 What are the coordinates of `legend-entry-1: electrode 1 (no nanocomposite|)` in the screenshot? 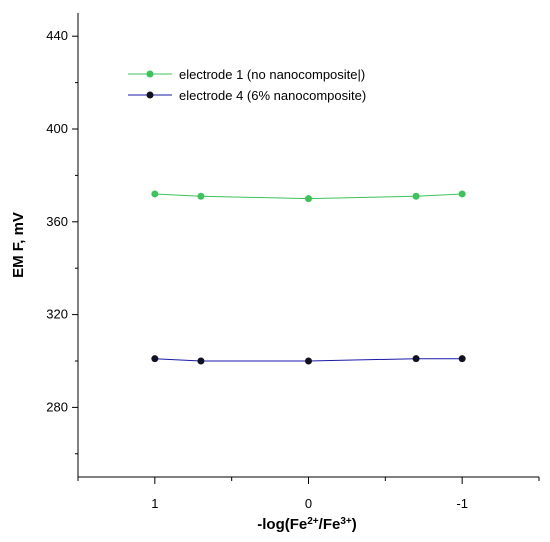 It's located at (246, 74).